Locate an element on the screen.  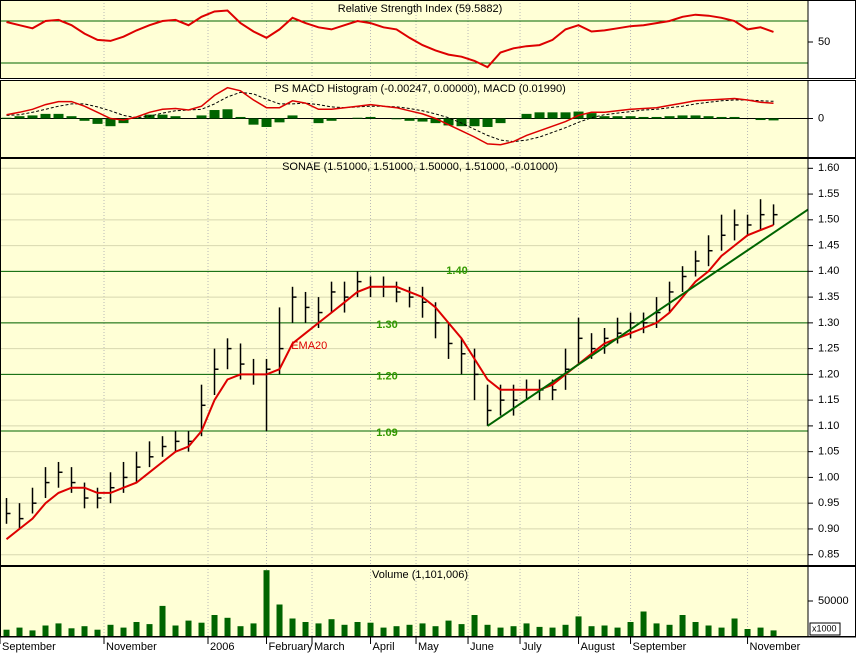
unit-box is located at coordinates (825, 629).